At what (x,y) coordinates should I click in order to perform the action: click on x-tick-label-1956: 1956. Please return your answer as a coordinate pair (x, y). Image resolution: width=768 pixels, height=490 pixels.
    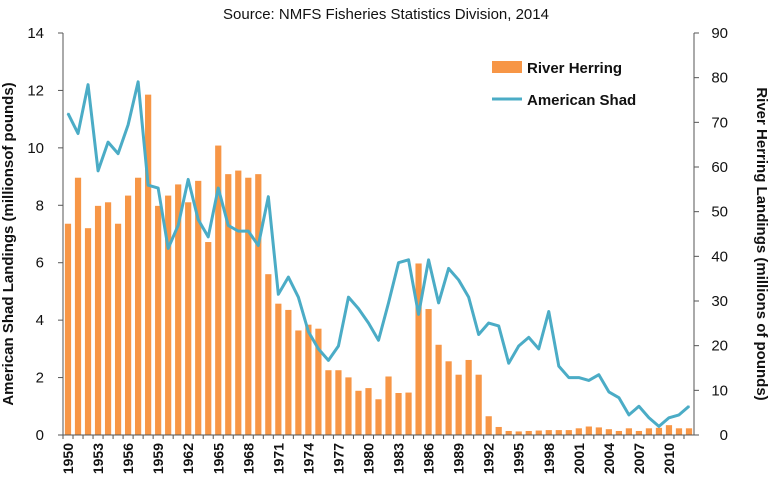
    Looking at the image, I should click on (128, 458).